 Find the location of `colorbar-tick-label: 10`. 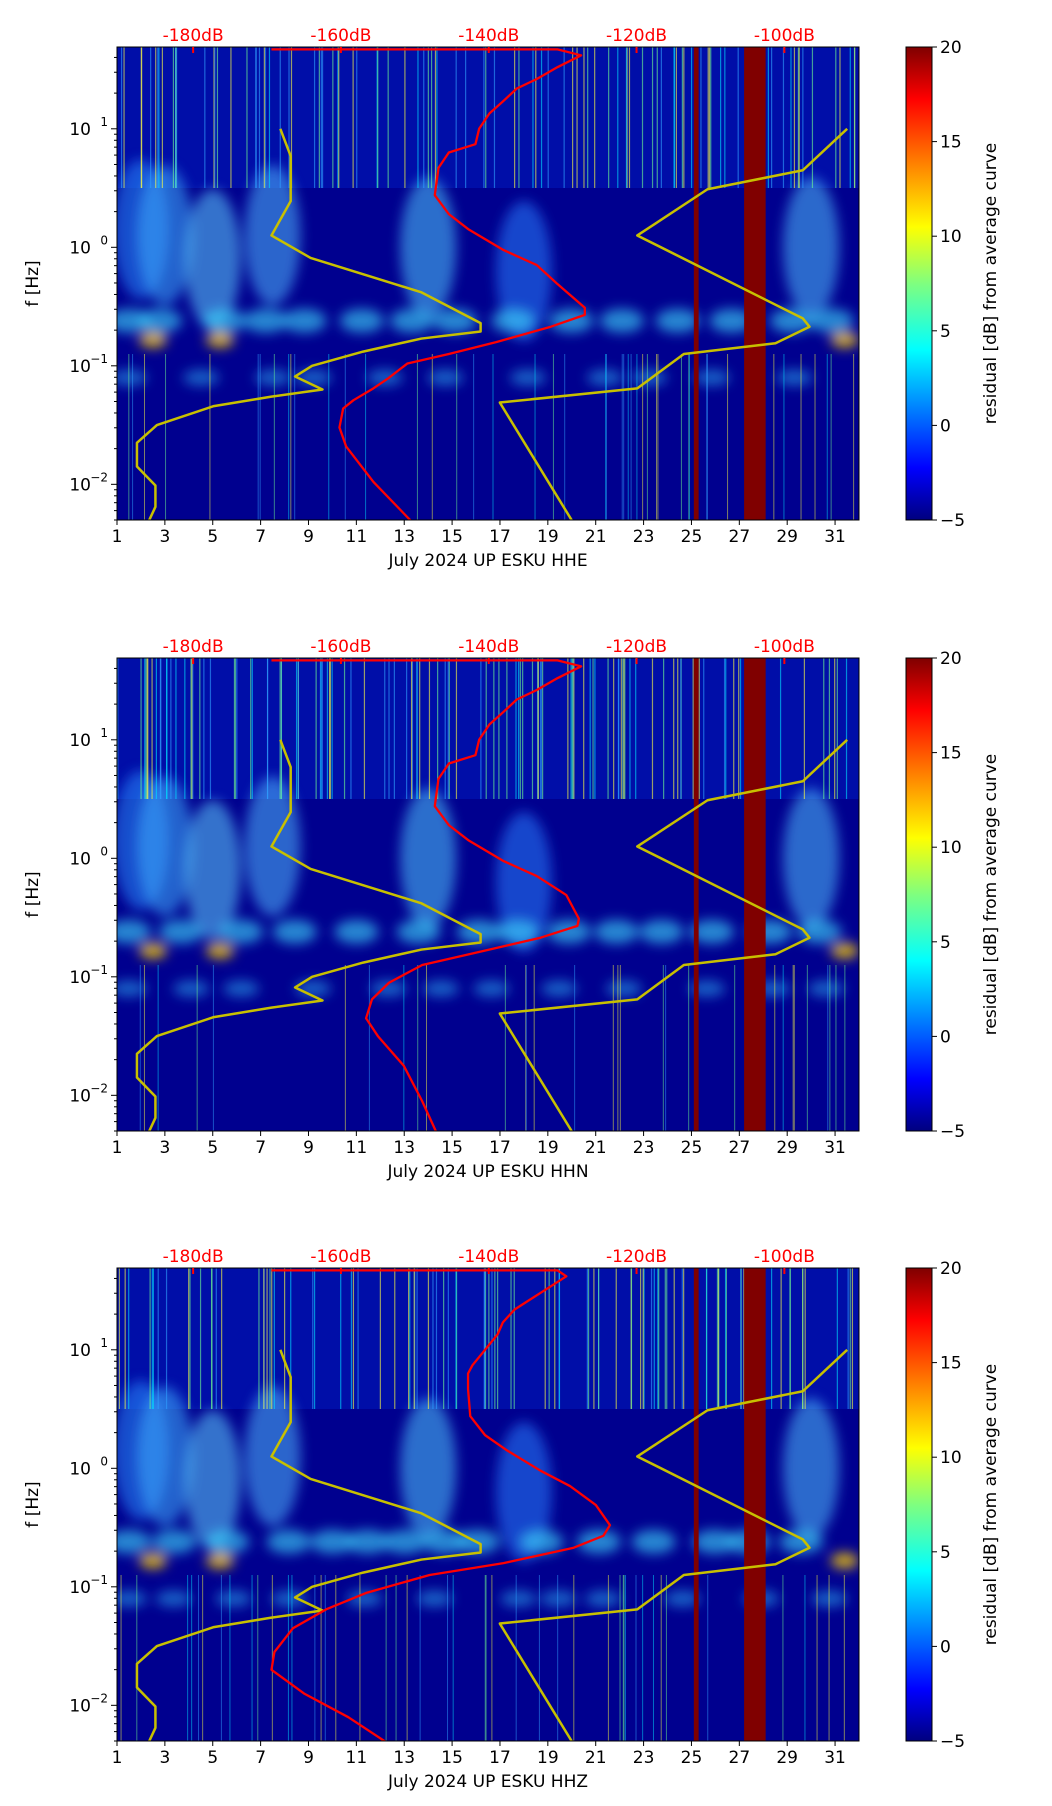

colorbar-tick-label: 10 is located at coordinates (951, 848).